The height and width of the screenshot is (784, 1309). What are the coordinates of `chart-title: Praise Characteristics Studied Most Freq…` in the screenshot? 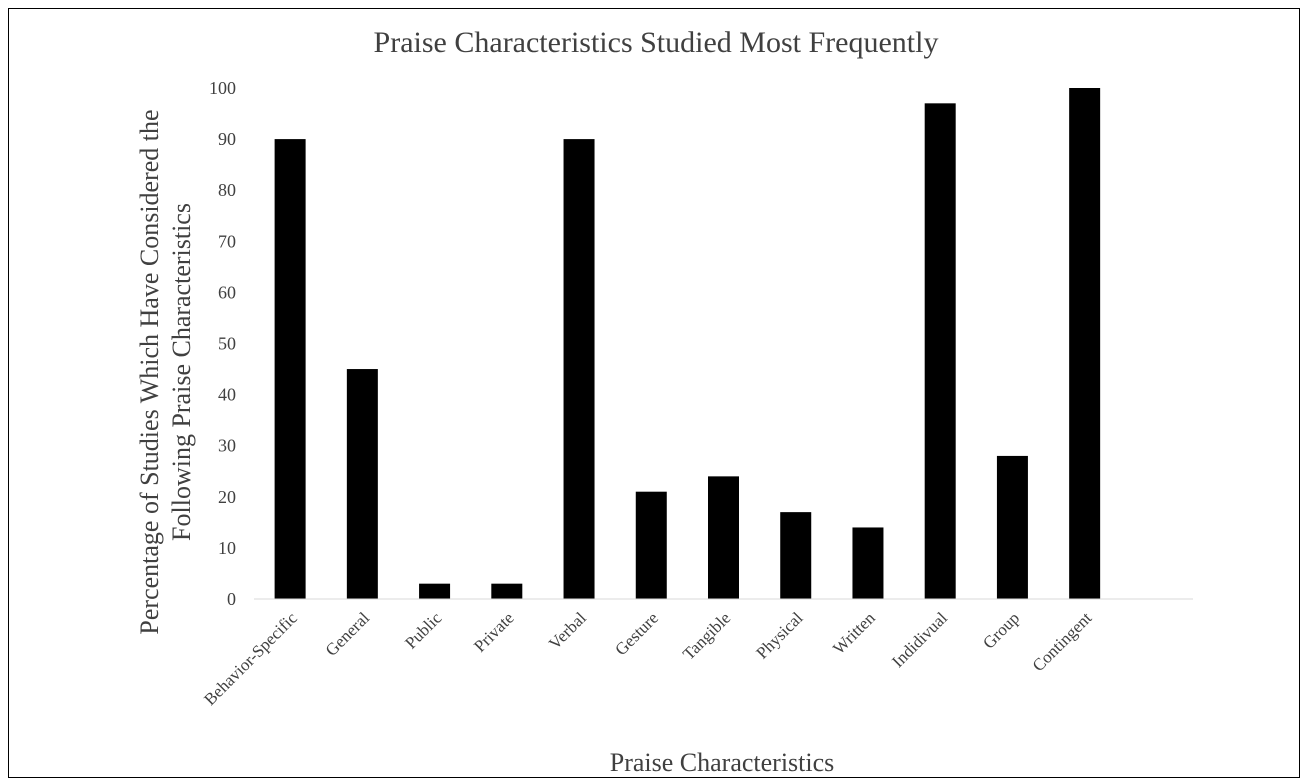 It's located at (656, 42).